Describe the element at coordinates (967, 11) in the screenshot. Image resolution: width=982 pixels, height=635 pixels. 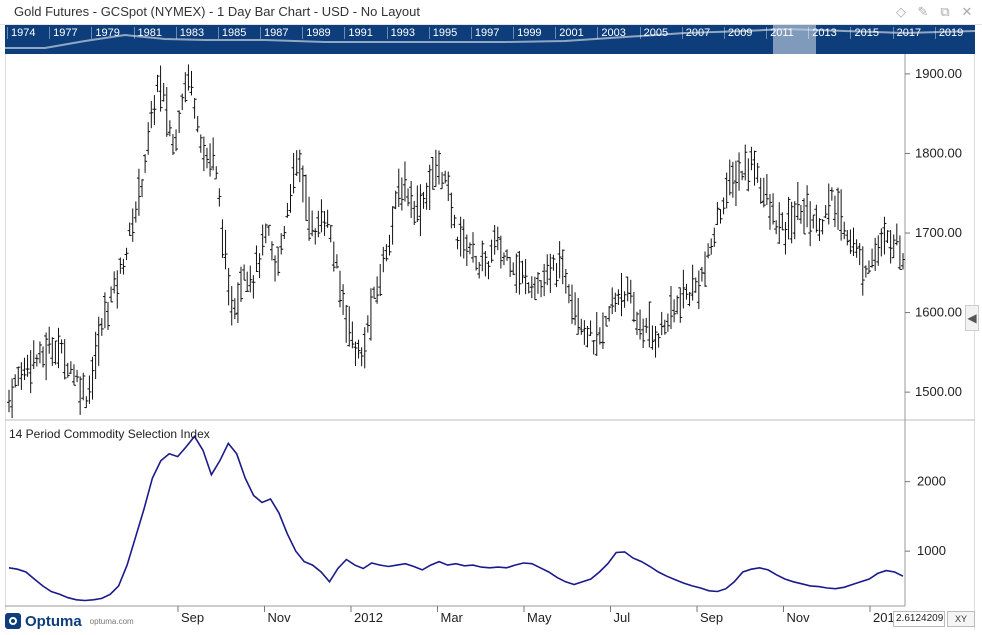
I see `close-icon: ✕` at that location.